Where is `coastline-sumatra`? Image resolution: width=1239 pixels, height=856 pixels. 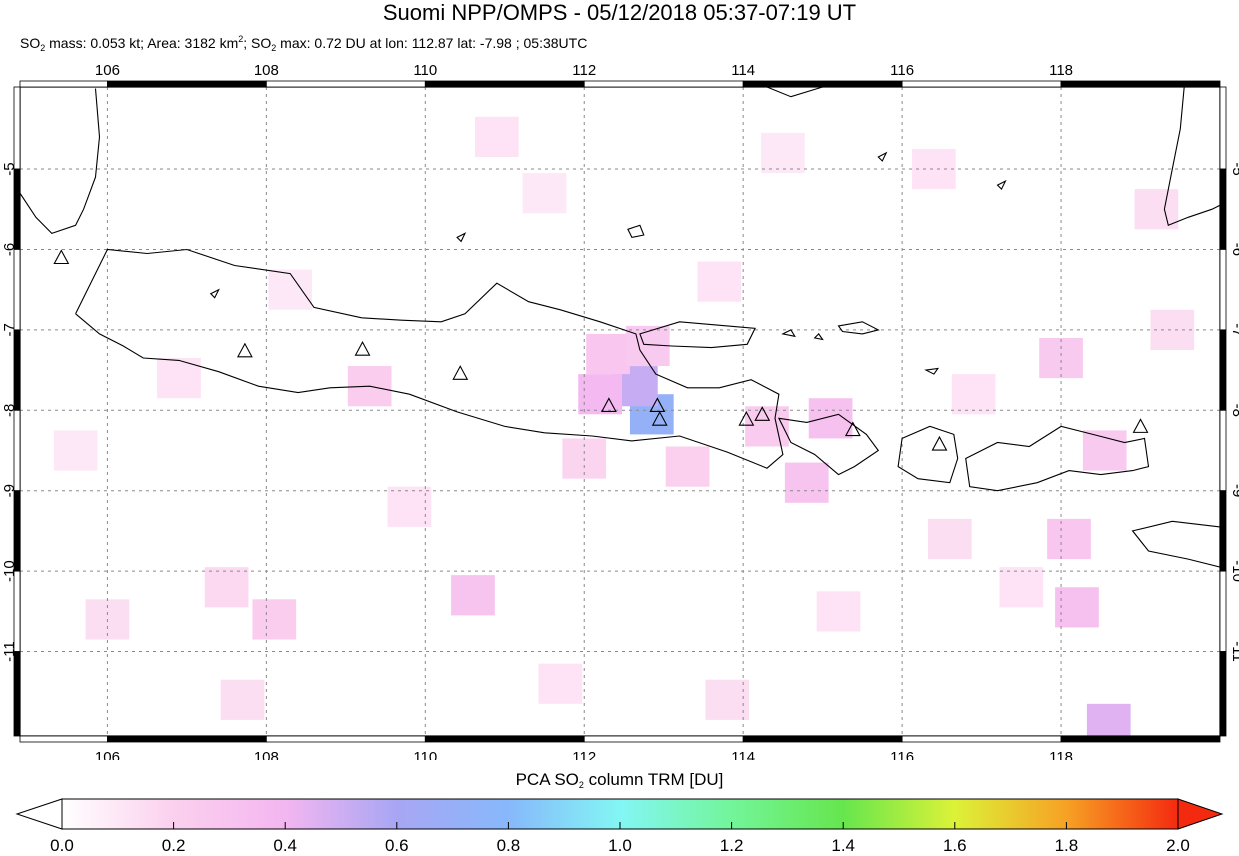 coastline-sumatra is located at coordinates (60, 161).